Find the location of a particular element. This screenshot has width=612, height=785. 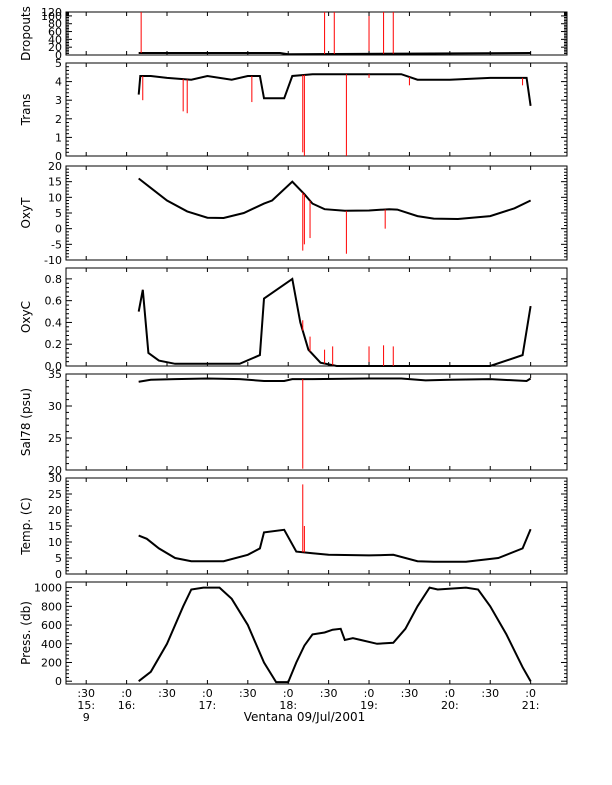

y-tick-label: 120 is located at coordinates (51, 12).